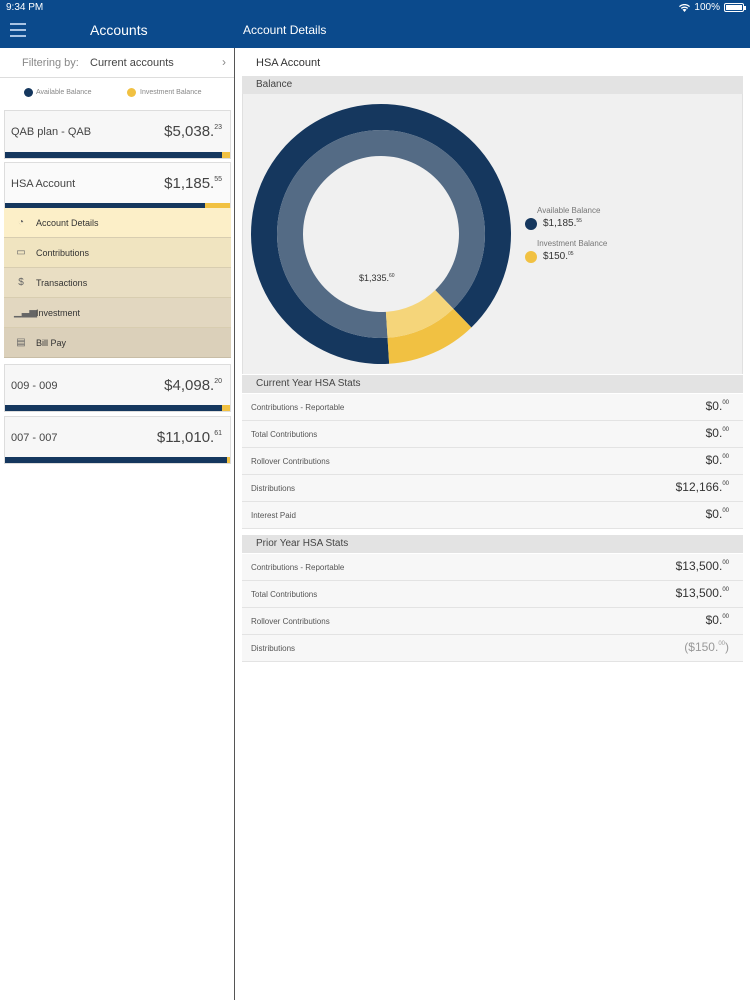 The image size is (750, 1000). What do you see at coordinates (702, 487) in the screenshot?
I see `stat-value: $12,166.00` at bounding box center [702, 487].